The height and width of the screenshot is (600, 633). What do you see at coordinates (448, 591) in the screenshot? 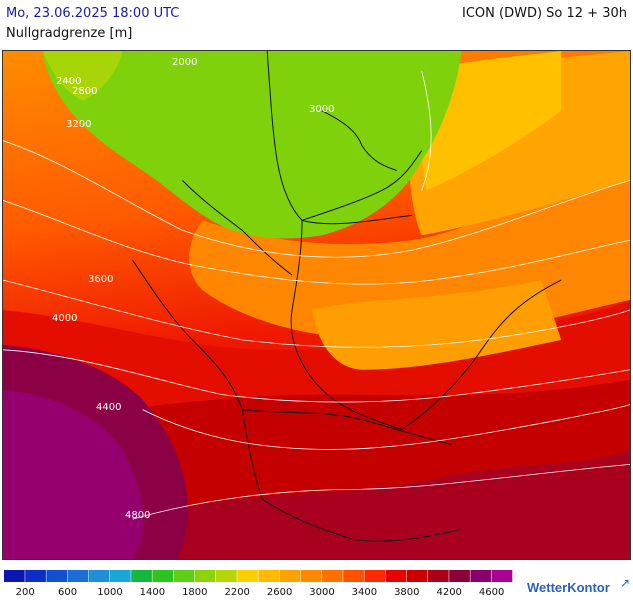
I see `legend-tick-label: 4200` at bounding box center [448, 591].